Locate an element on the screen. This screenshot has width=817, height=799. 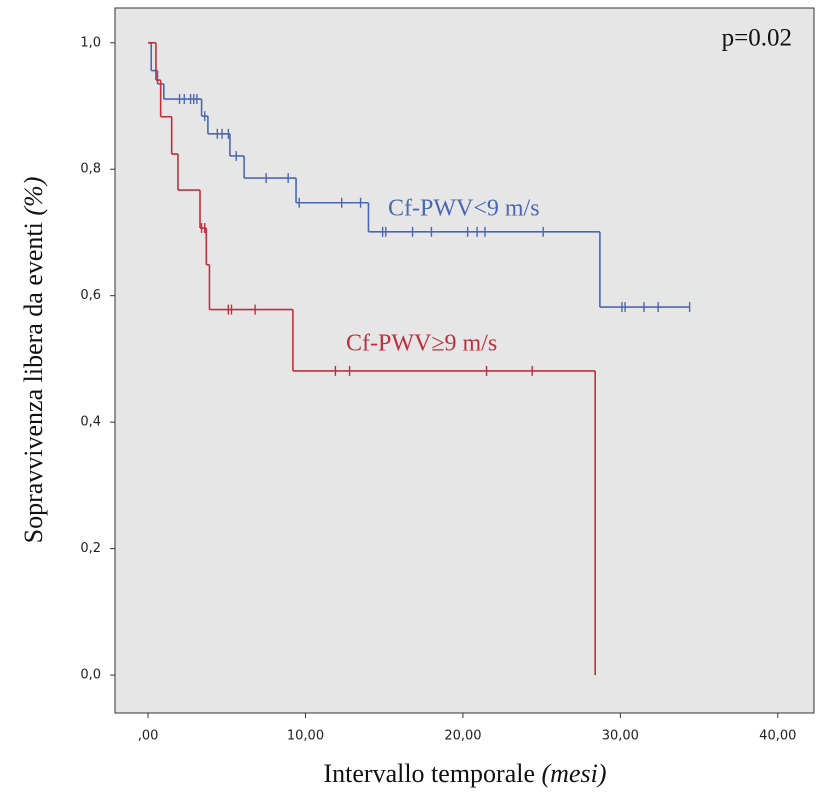
p-value: p=0.02 is located at coordinates (757, 38).